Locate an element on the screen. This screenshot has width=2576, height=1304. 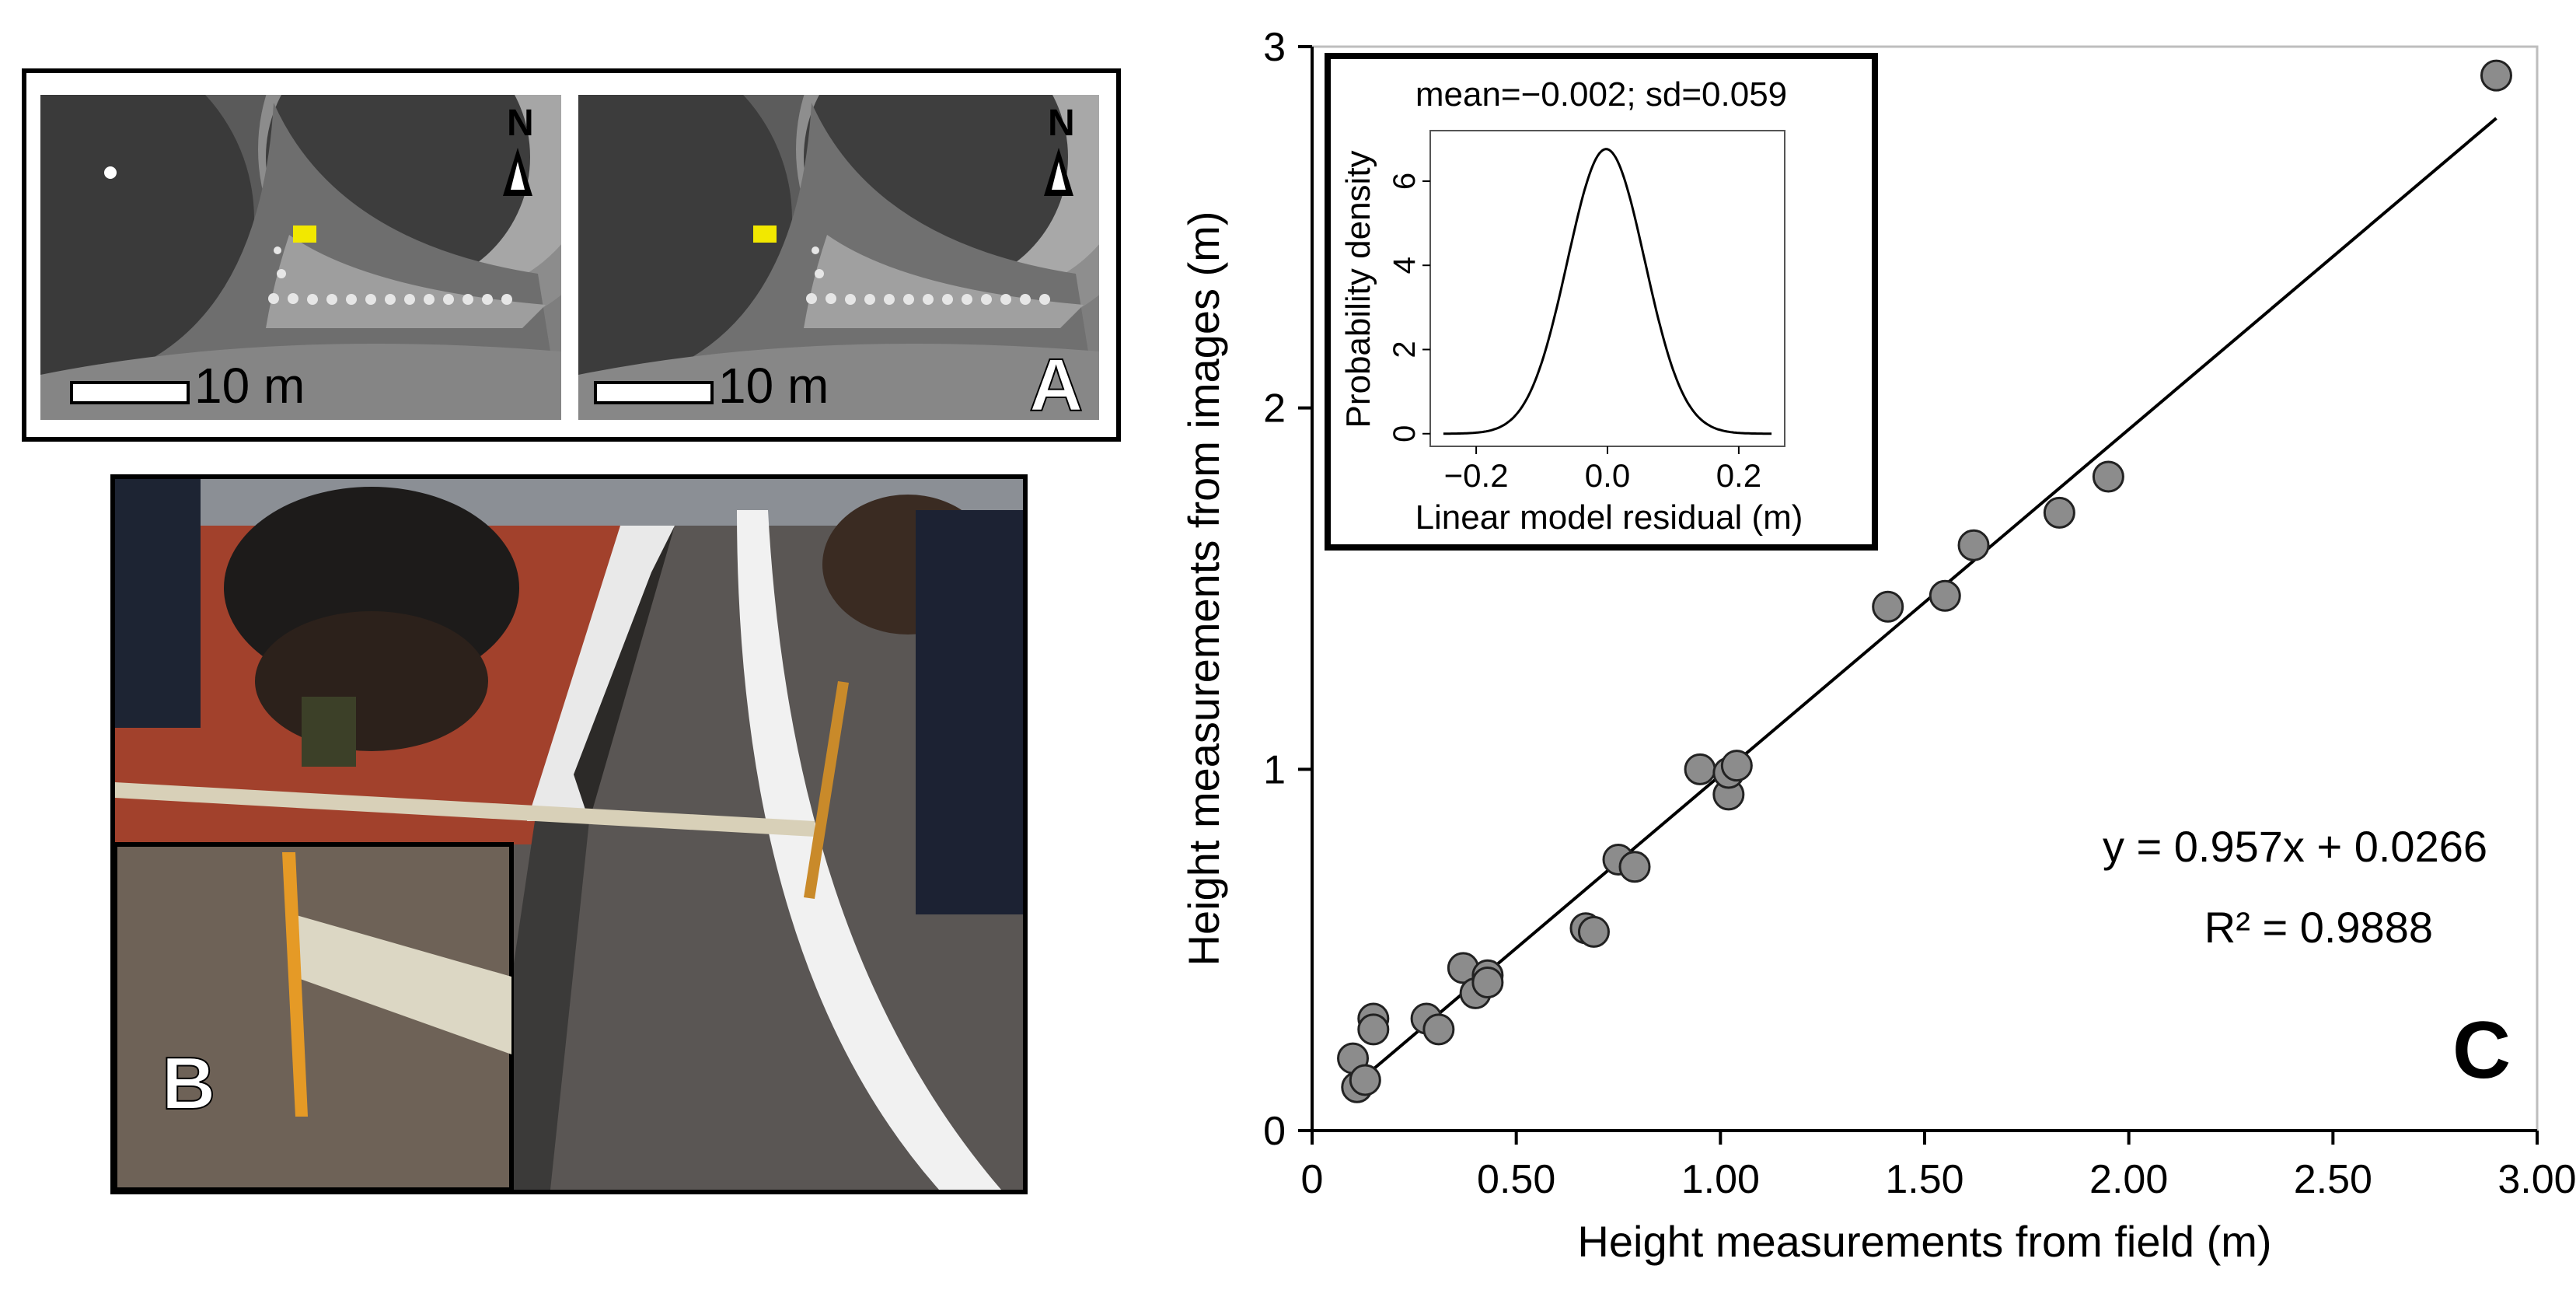
panel-letter-a: A is located at coordinates (1056, 382).